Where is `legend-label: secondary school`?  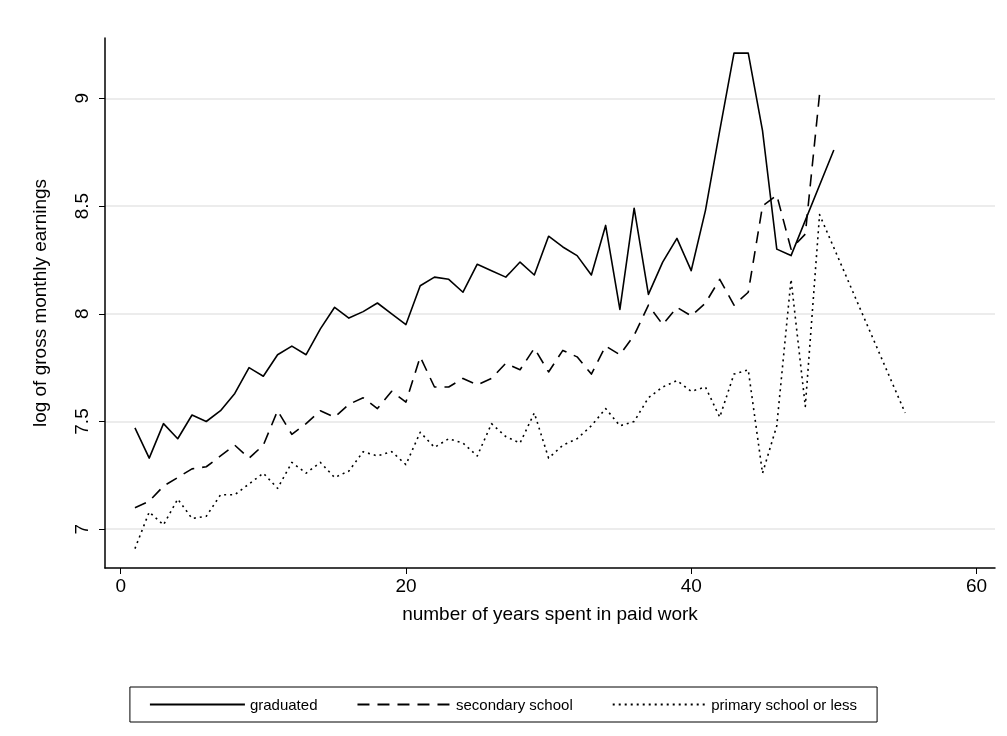
legend-label: secondary school is located at coordinates (514, 704).